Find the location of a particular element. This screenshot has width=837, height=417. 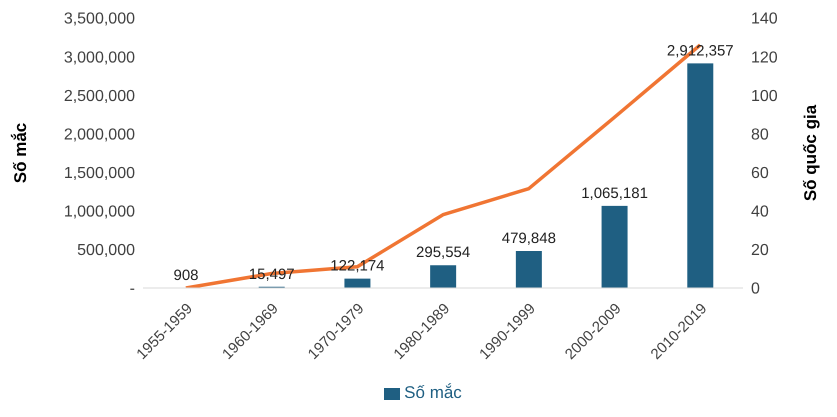

y-tick-label: 1,500,000 is located at coordinates (100, 173).